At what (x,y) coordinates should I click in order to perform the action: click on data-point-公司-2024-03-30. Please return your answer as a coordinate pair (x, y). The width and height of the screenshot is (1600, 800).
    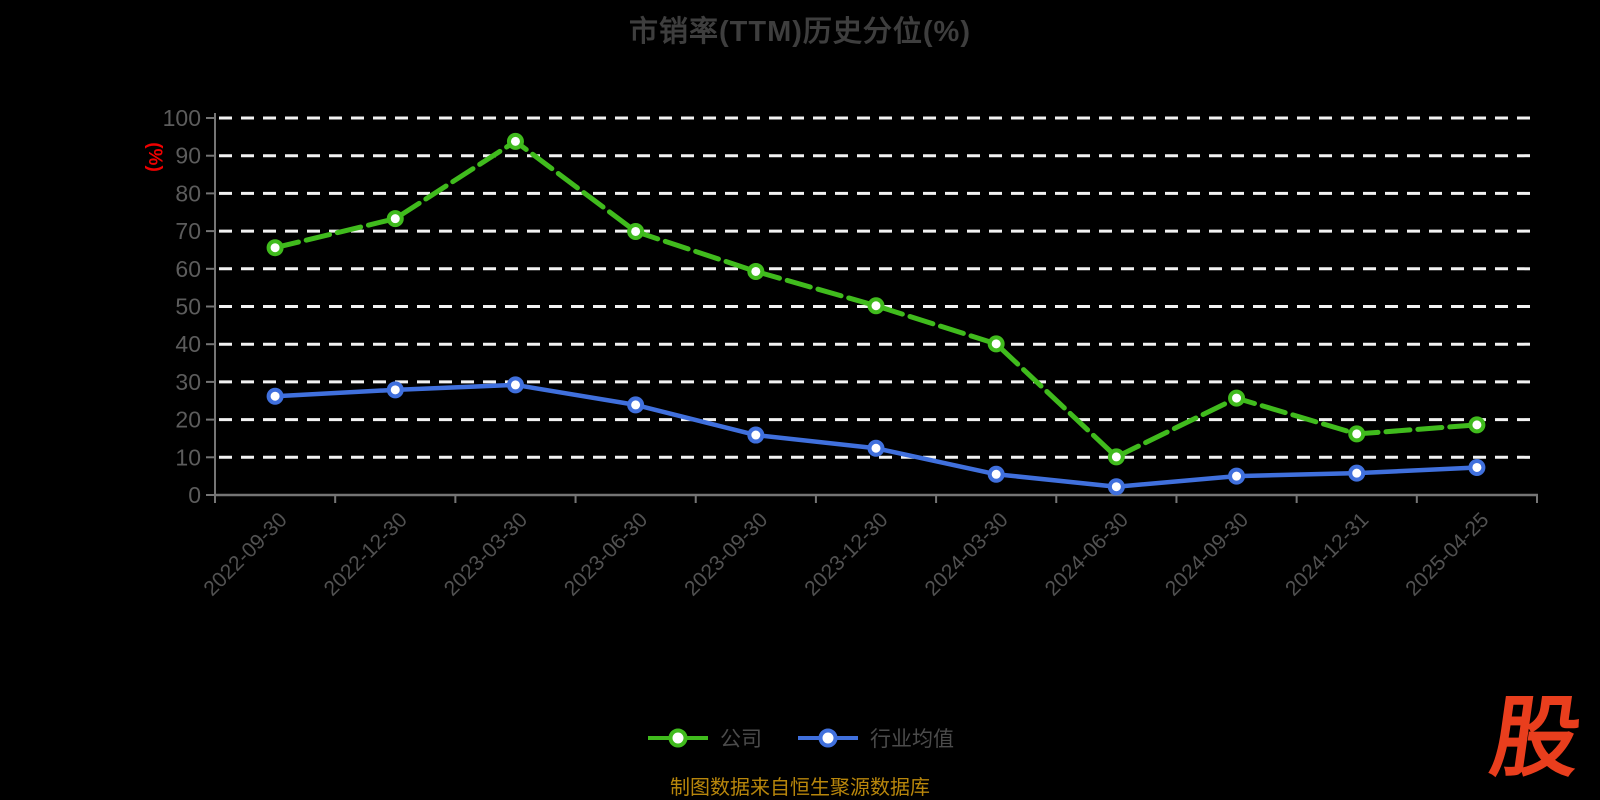
    Looking at the image, I should click on (996, 344).